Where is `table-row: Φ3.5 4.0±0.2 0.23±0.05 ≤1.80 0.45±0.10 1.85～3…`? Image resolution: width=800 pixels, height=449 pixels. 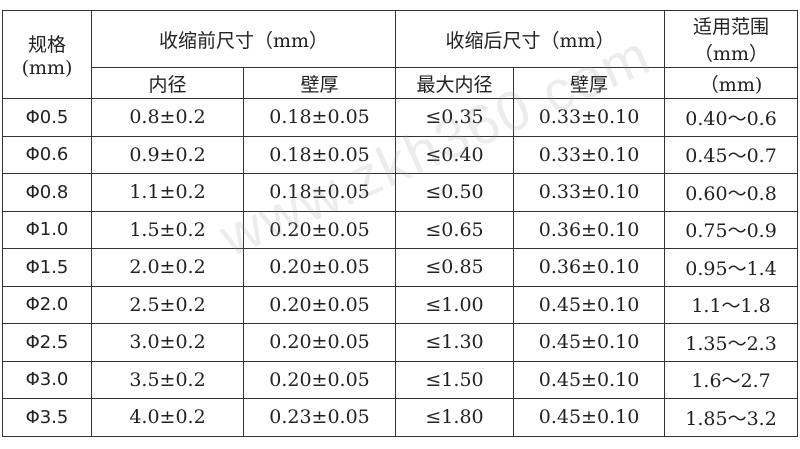
table-row: Φ3.5 4.0±0.2 0.23±0.05 ≤1.80 0.45±0.10 1.85～3… is located at coordinates (400, 417).